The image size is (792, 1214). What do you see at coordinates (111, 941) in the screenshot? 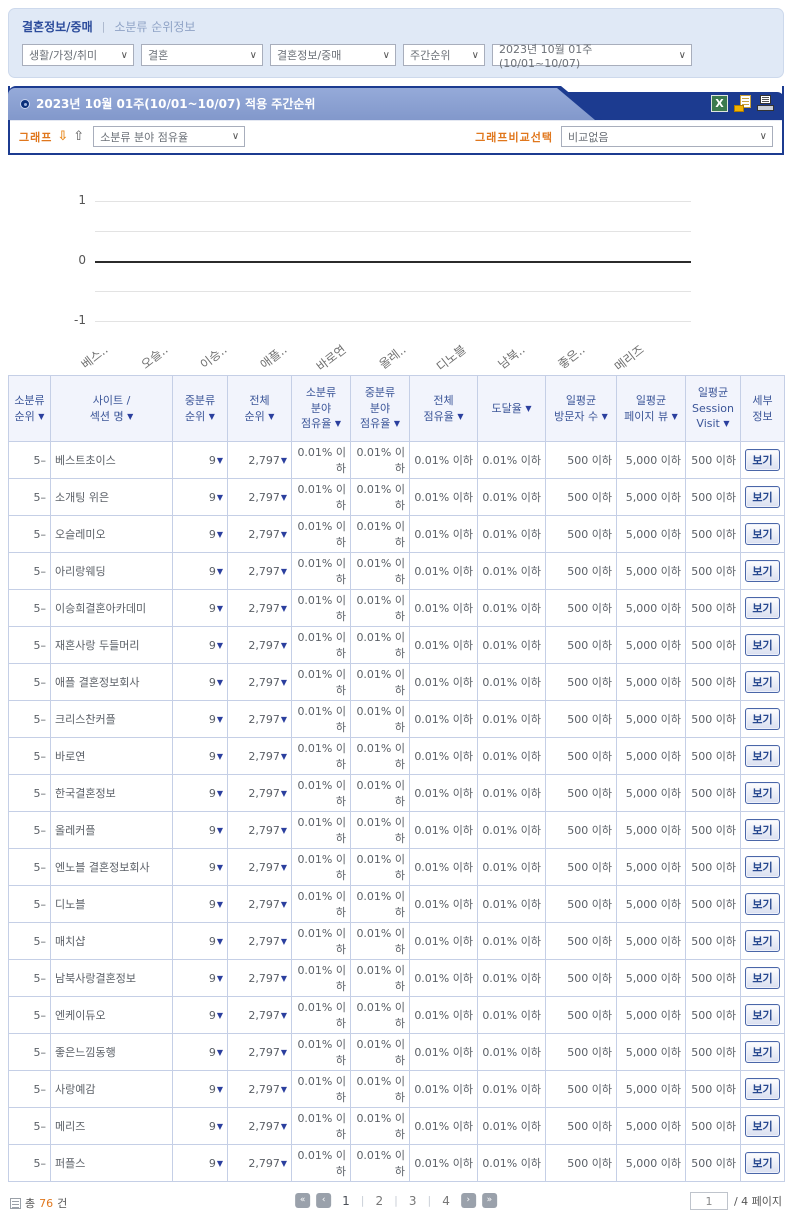
I see `cell-site-name: 매치샵` at bounding box center [111, 941].